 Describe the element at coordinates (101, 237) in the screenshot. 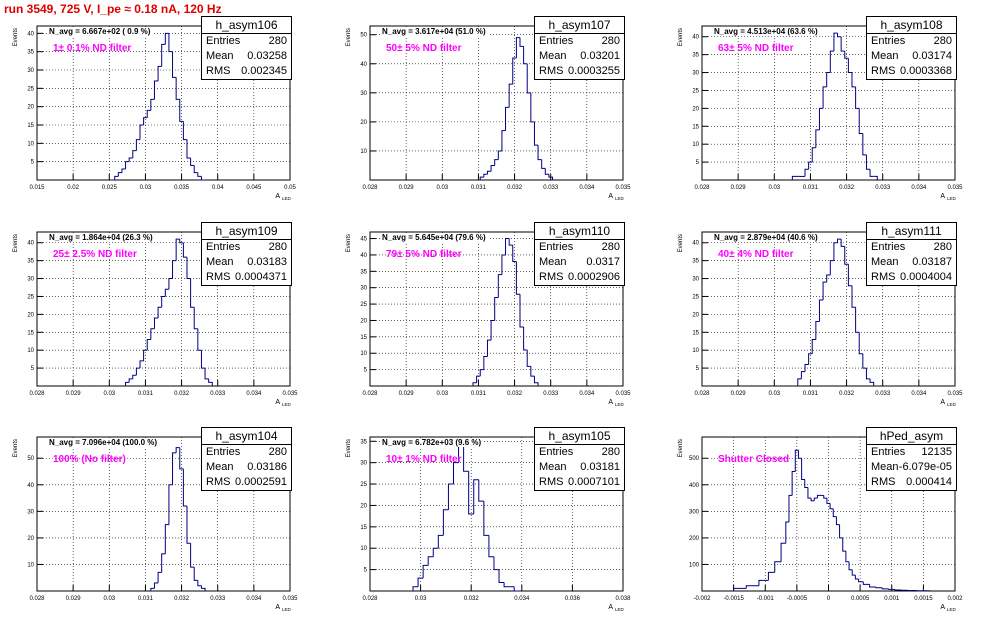

I see `n-avg-label: N_avg = 1.864e+04 (26.3 %)` at that location.